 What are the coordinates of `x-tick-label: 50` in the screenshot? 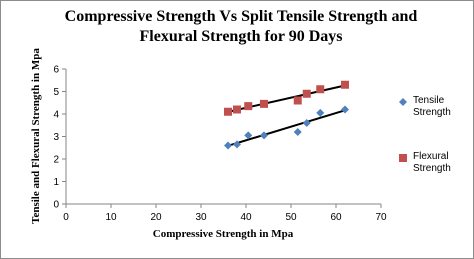 It's located at (291, 217).